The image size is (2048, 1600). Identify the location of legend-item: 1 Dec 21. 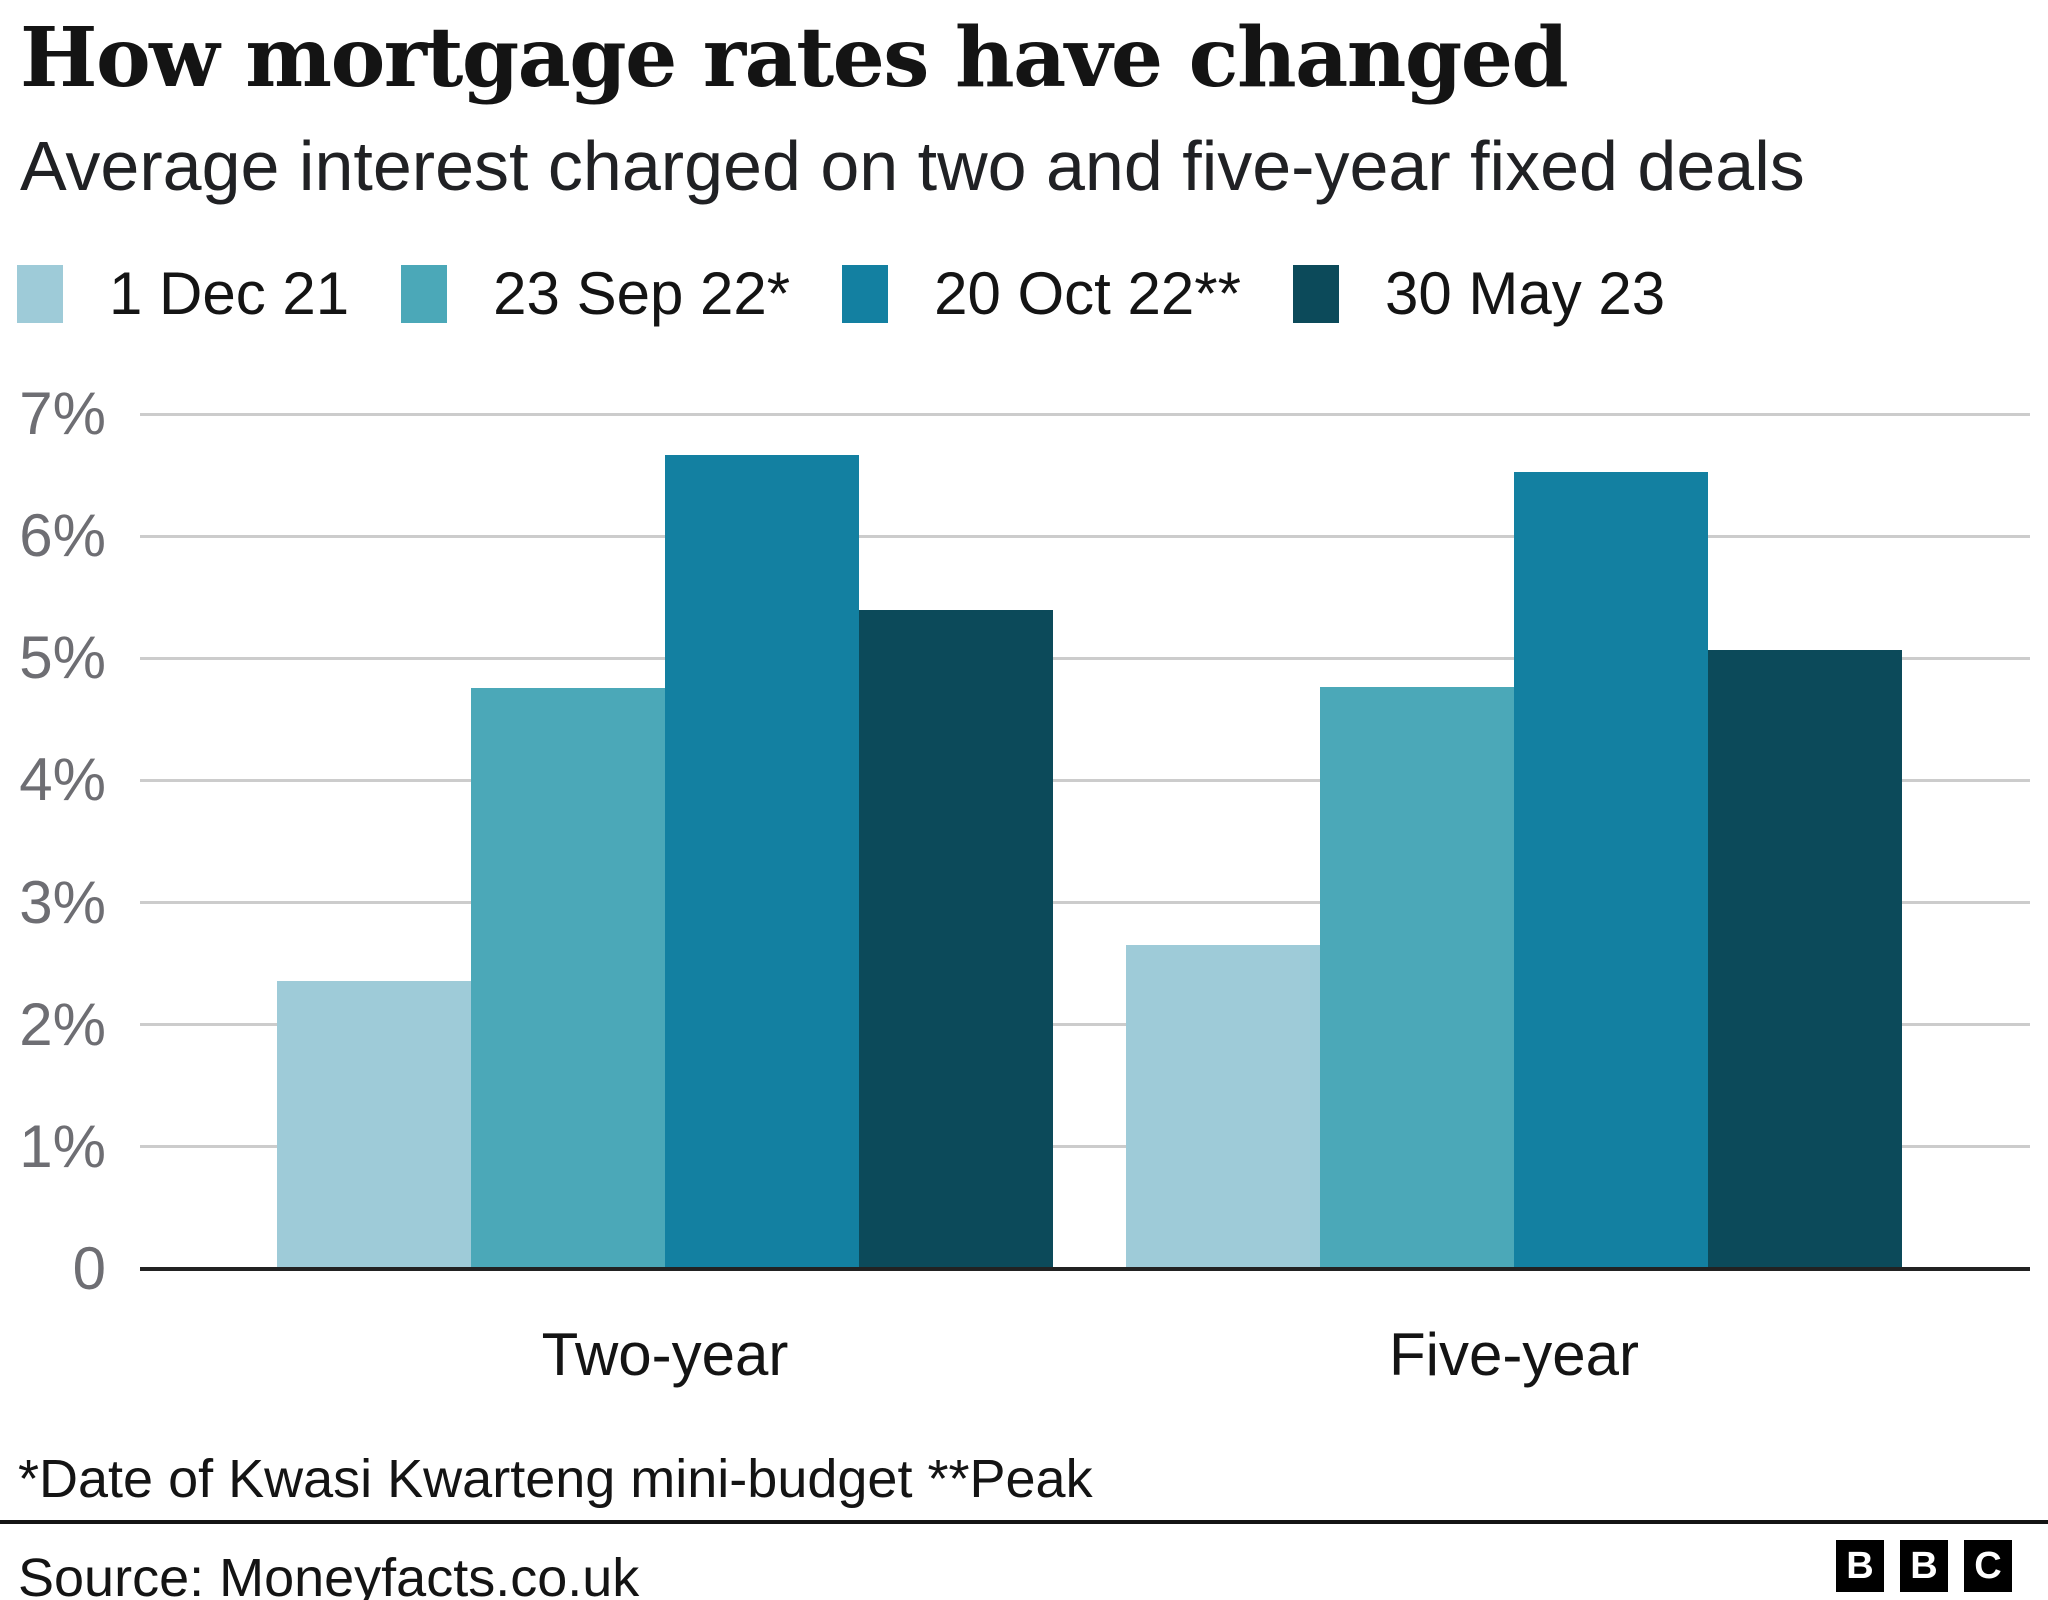
(183, 293).